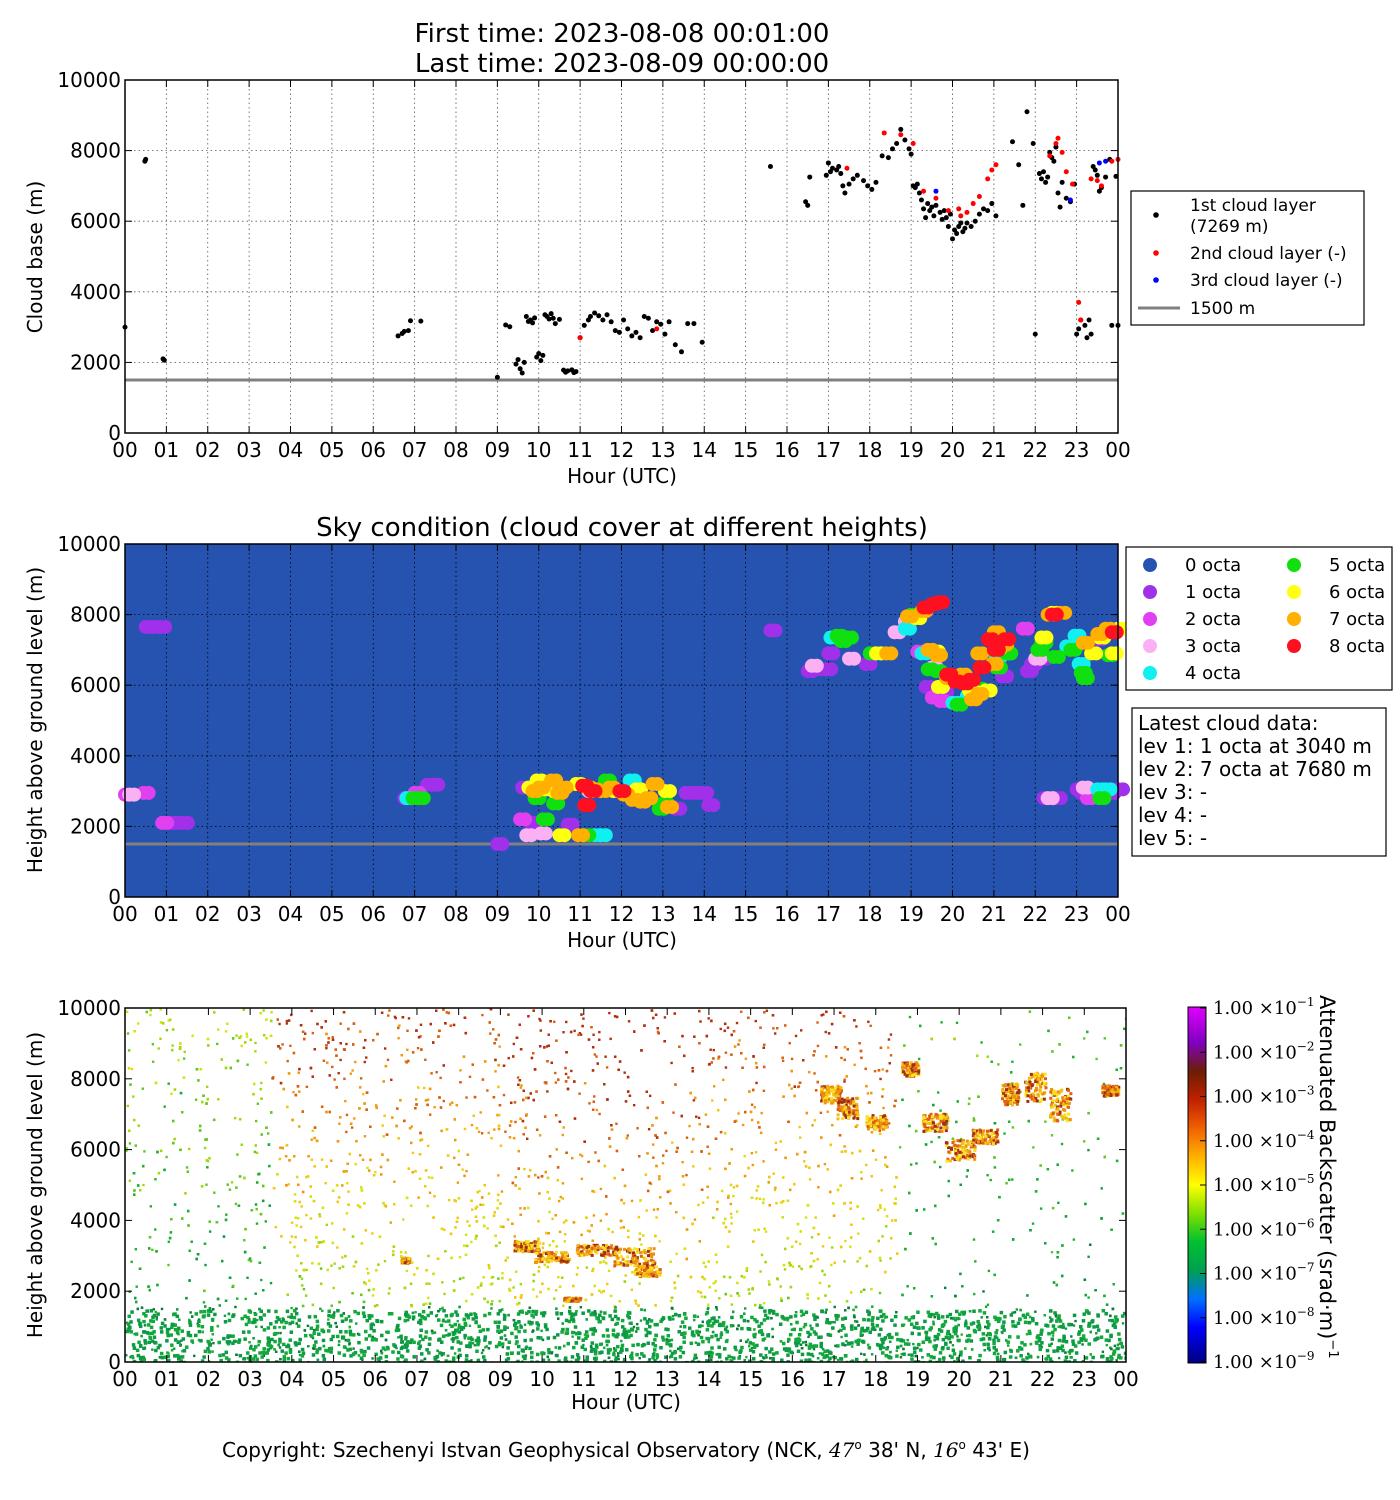 The width and height of the screenshot is (1400, 1500). I want to click on panel1-points, so click(621, 244).